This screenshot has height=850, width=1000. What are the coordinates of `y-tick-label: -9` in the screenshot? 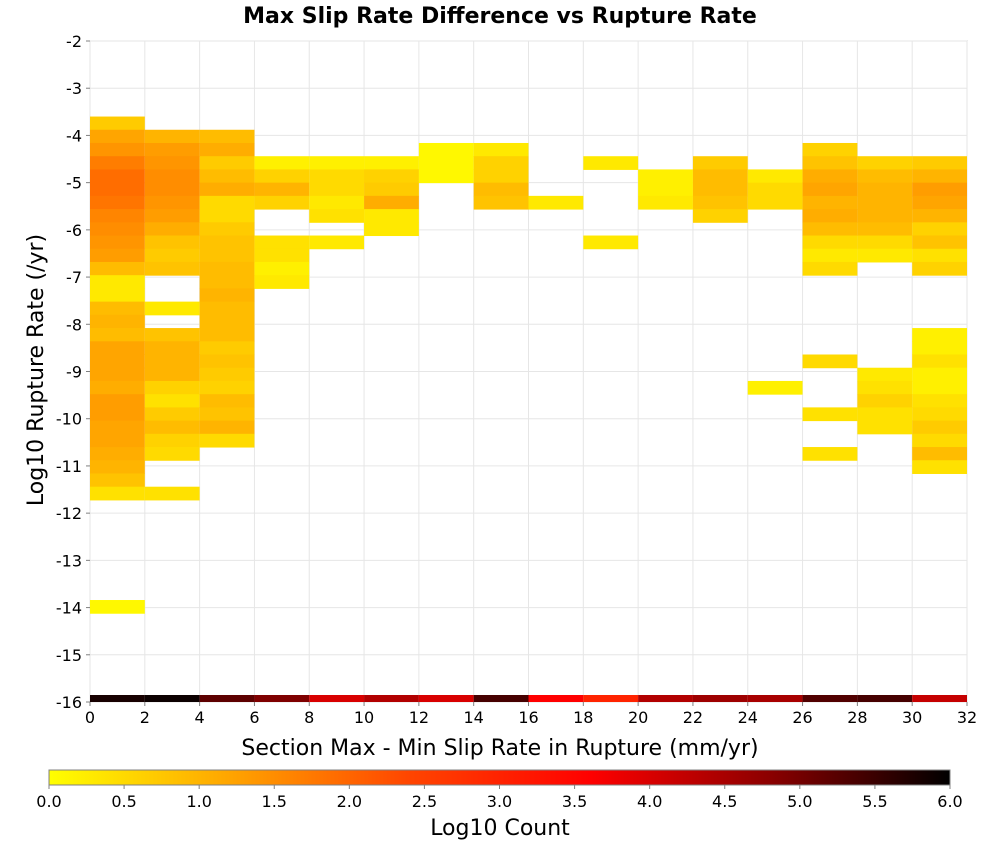 It's located at (74, 372).